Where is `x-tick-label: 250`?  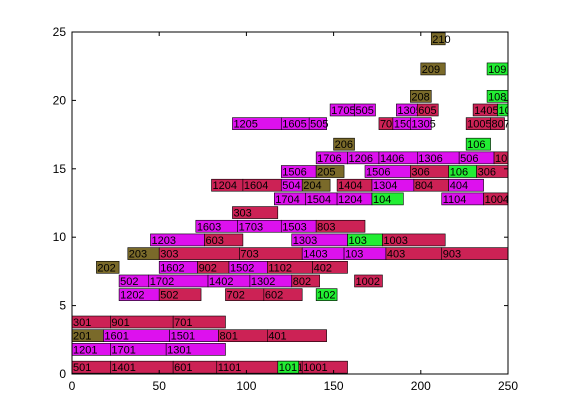 x-tick-label: 250 is located at coordinates (508, 386).